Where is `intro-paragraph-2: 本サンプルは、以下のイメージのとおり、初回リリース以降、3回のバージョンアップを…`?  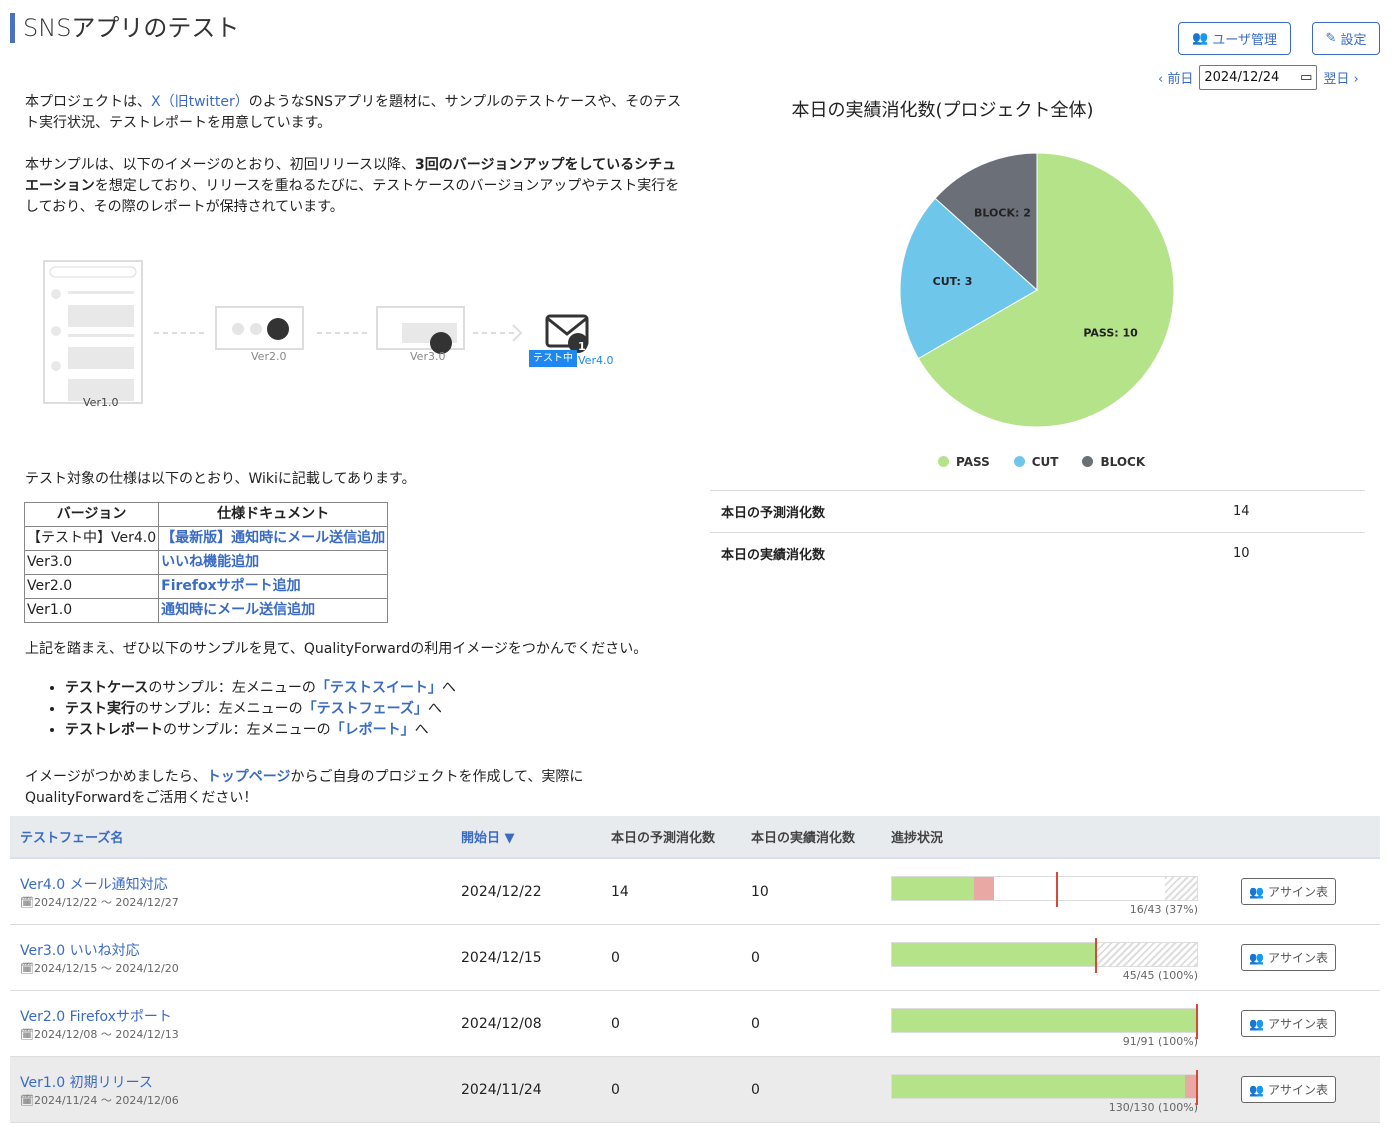
intro-paragraph-2: 本サンプルは、以下のイメージのとおり、初回リリース以降、3回のバージョンアップを… is located at coordinates (355, 186).